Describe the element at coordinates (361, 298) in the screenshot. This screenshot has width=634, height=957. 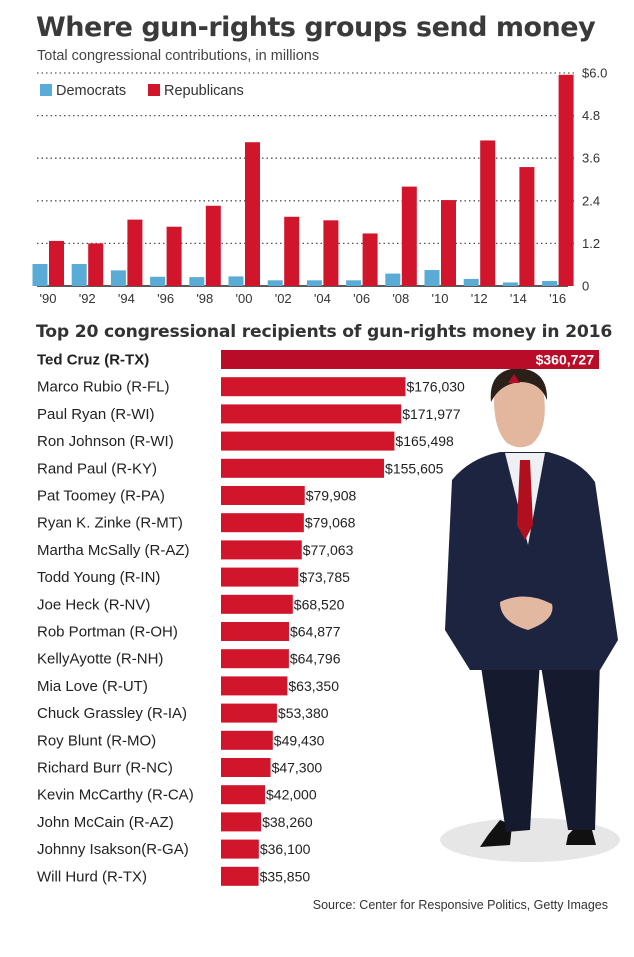
I see `x-tick-label: '06` at that location.